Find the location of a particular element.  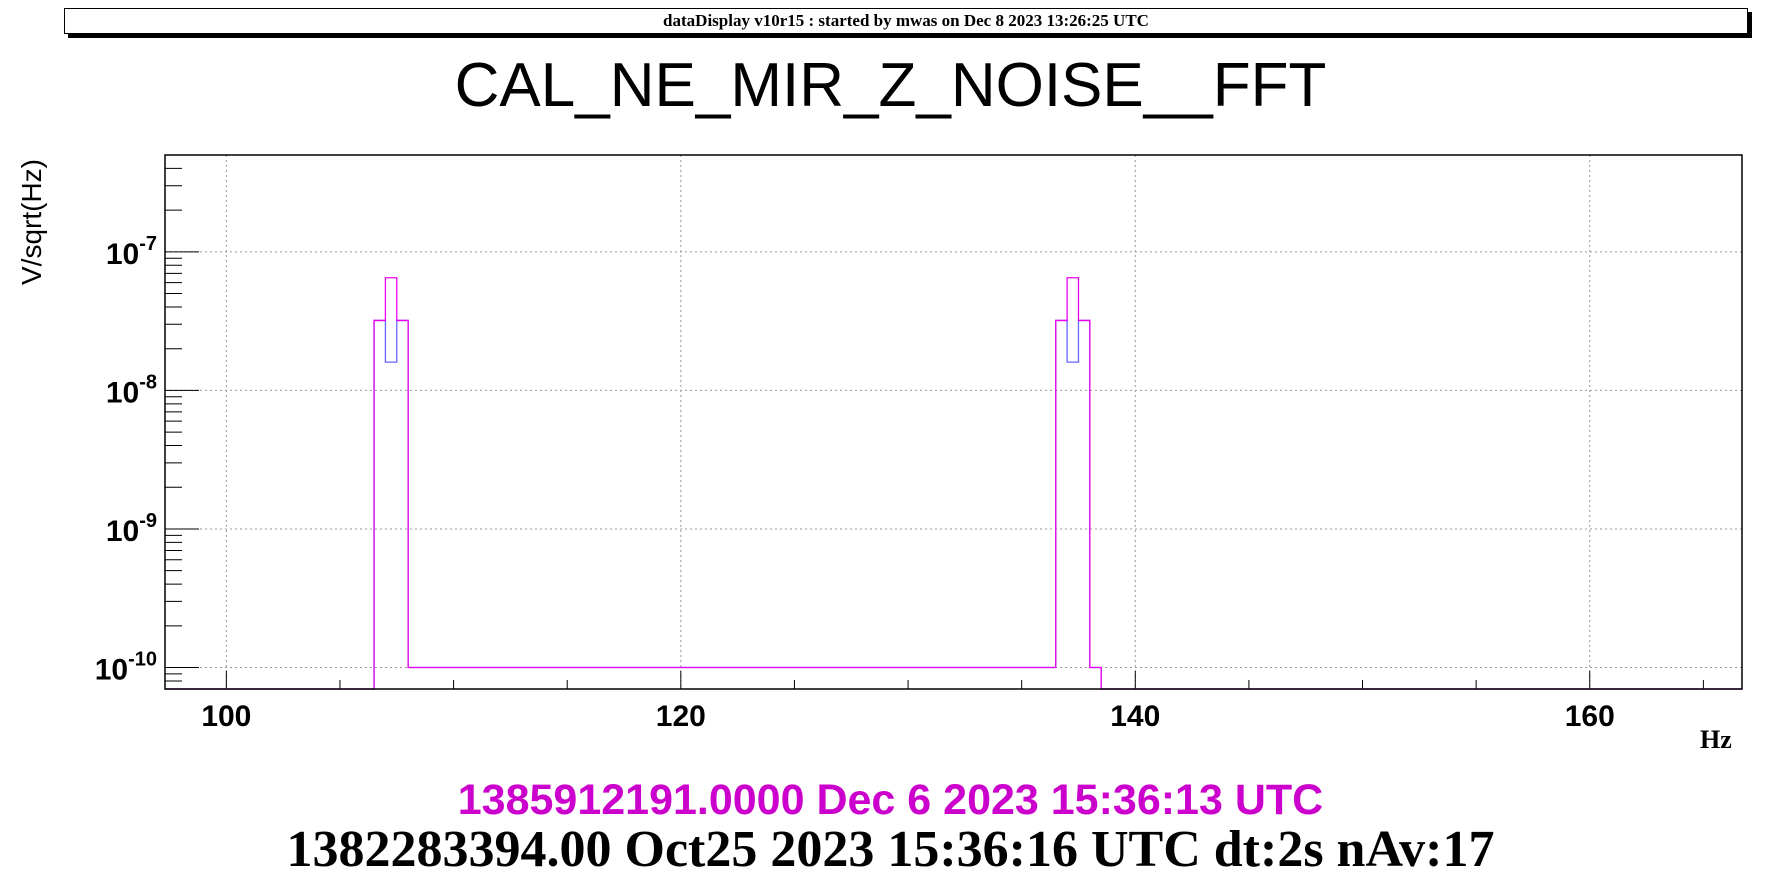

y-tick-exponent: -7 is located at coordinates (148, 244).